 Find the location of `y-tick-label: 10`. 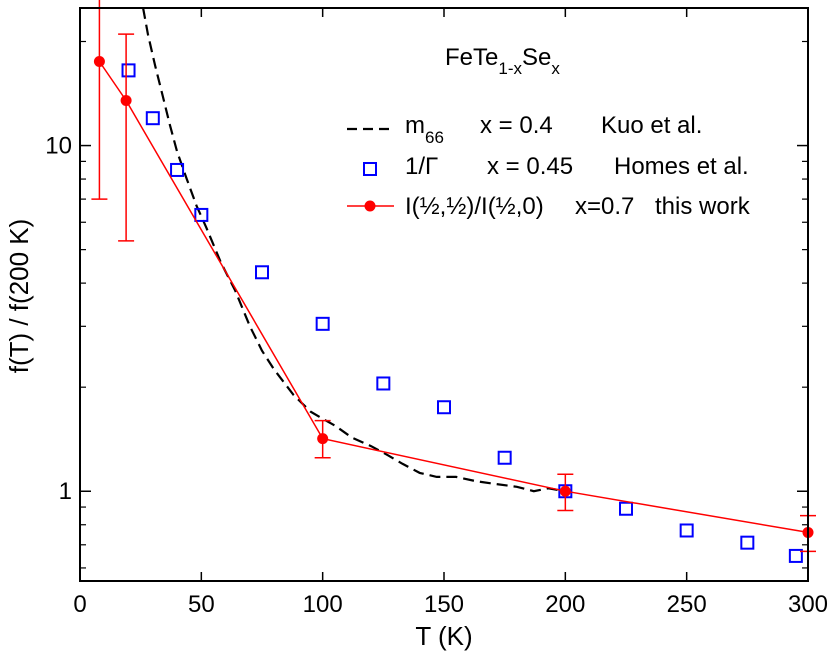

y-tick-label: 10 is located at coordinates (58, 146).